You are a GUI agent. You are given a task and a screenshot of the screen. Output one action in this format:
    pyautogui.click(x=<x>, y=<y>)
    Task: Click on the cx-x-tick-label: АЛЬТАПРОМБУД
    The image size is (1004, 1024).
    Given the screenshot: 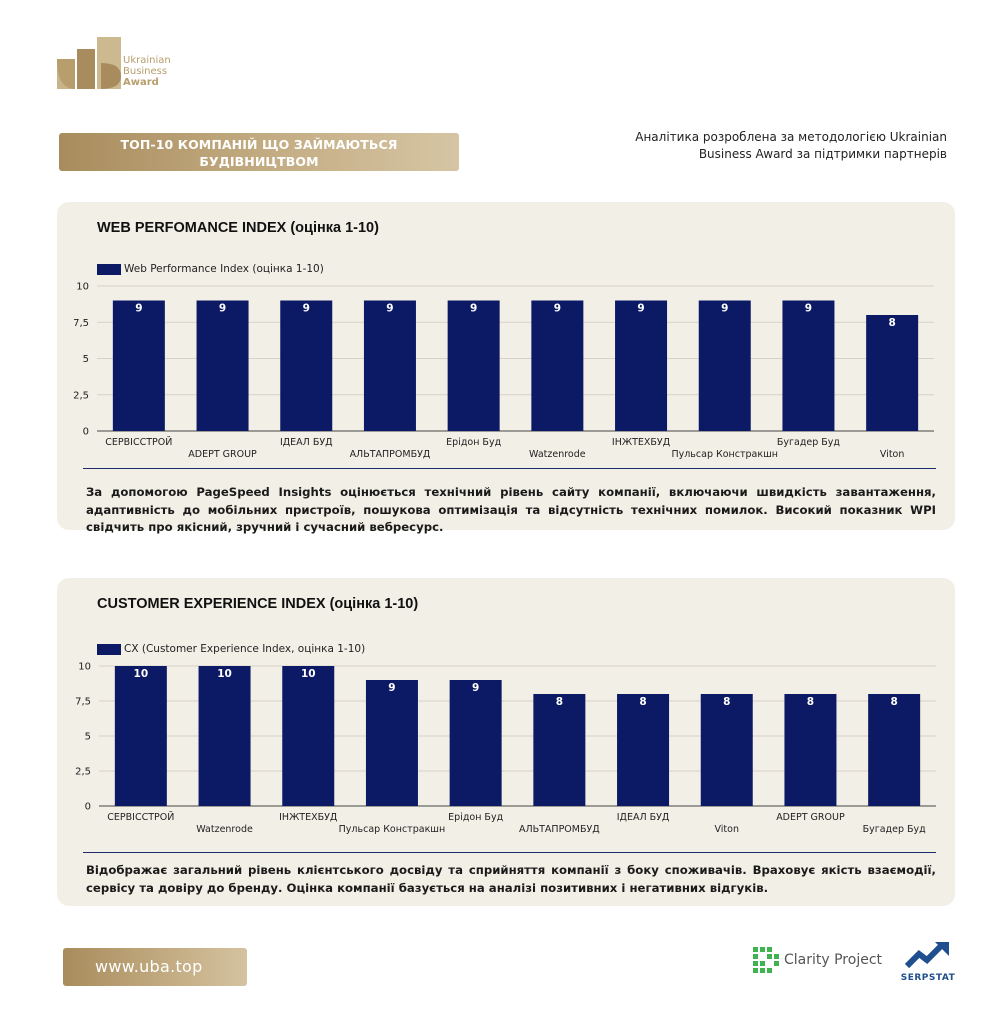 What is the action you would take?
    pyautogui.click(x=559, y=829)
    